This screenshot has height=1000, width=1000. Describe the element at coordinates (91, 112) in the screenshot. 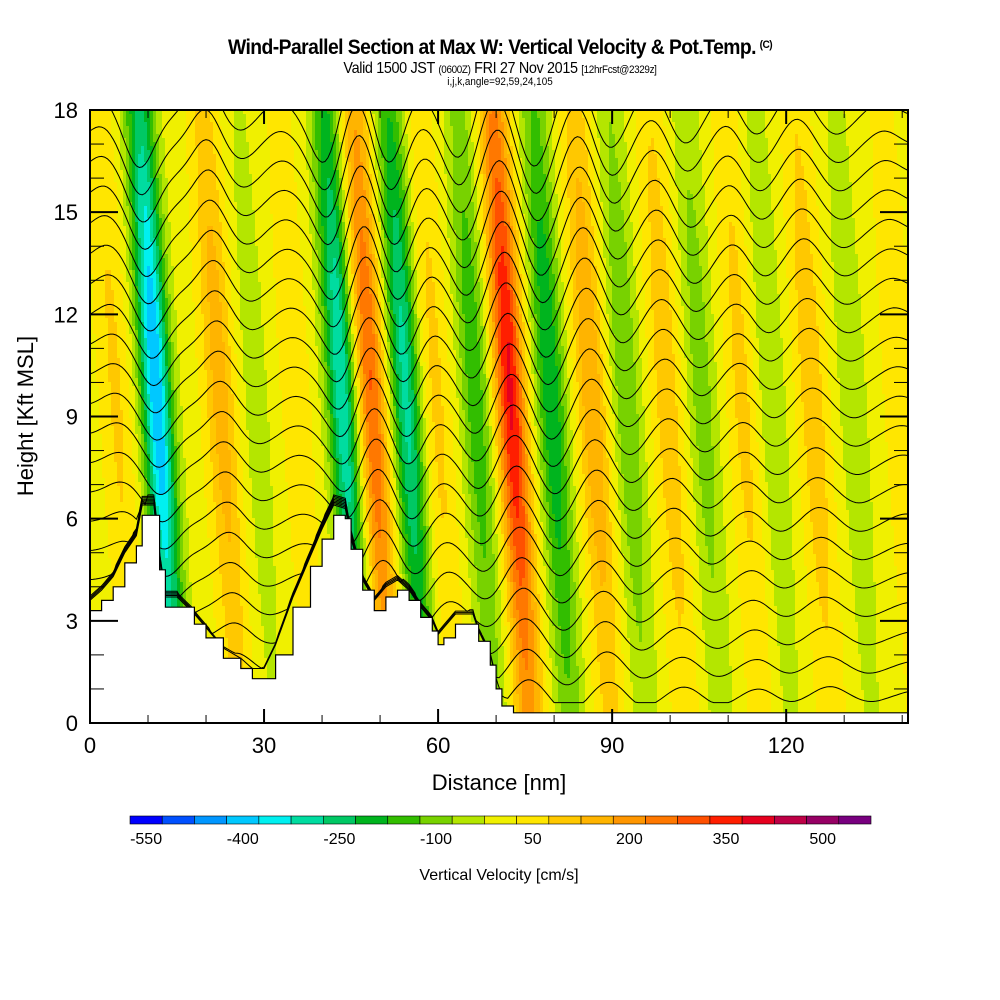

I see `velocity-field-cell` at that location.